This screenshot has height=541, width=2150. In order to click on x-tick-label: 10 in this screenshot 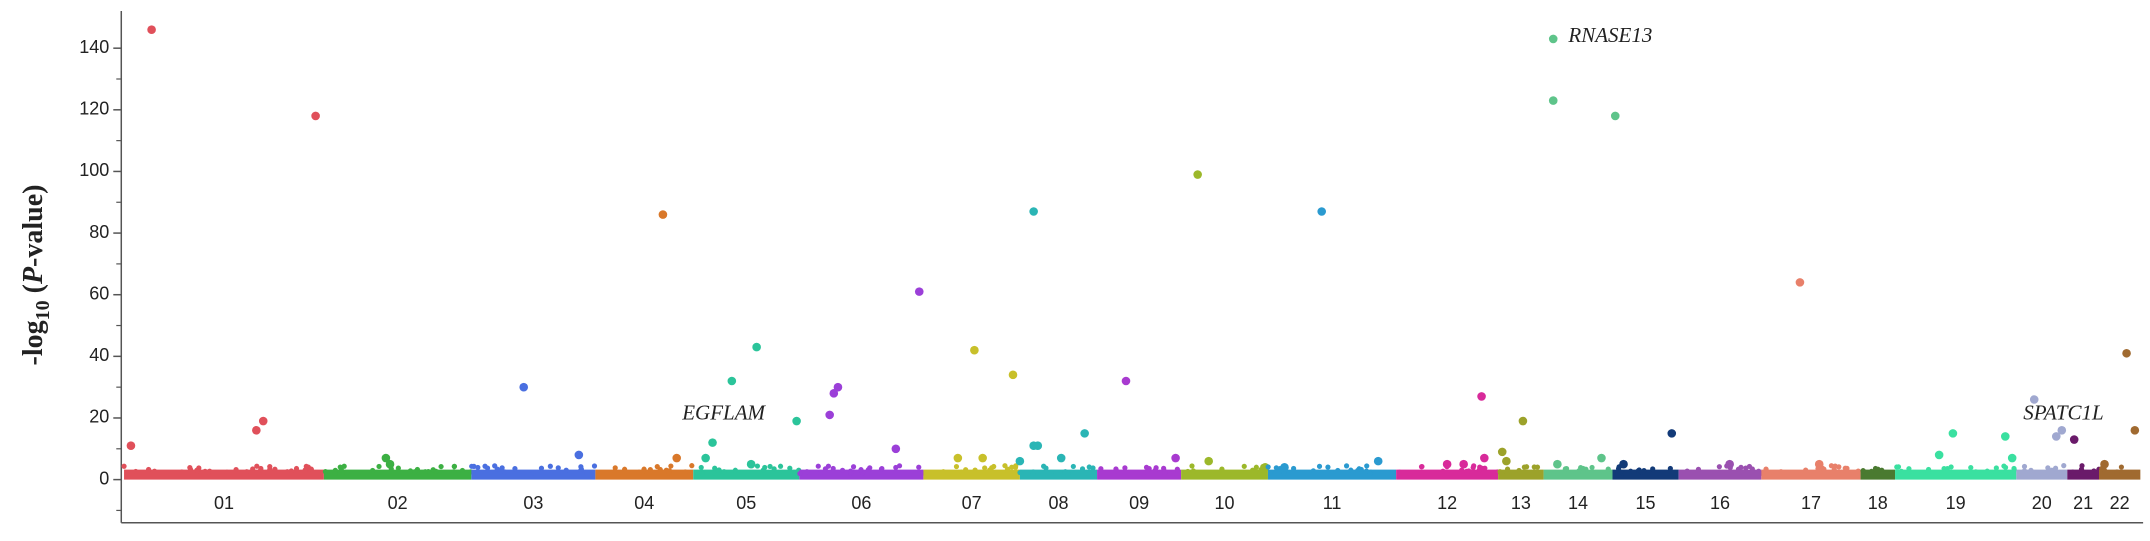, I will do `click(1225, 503)`.